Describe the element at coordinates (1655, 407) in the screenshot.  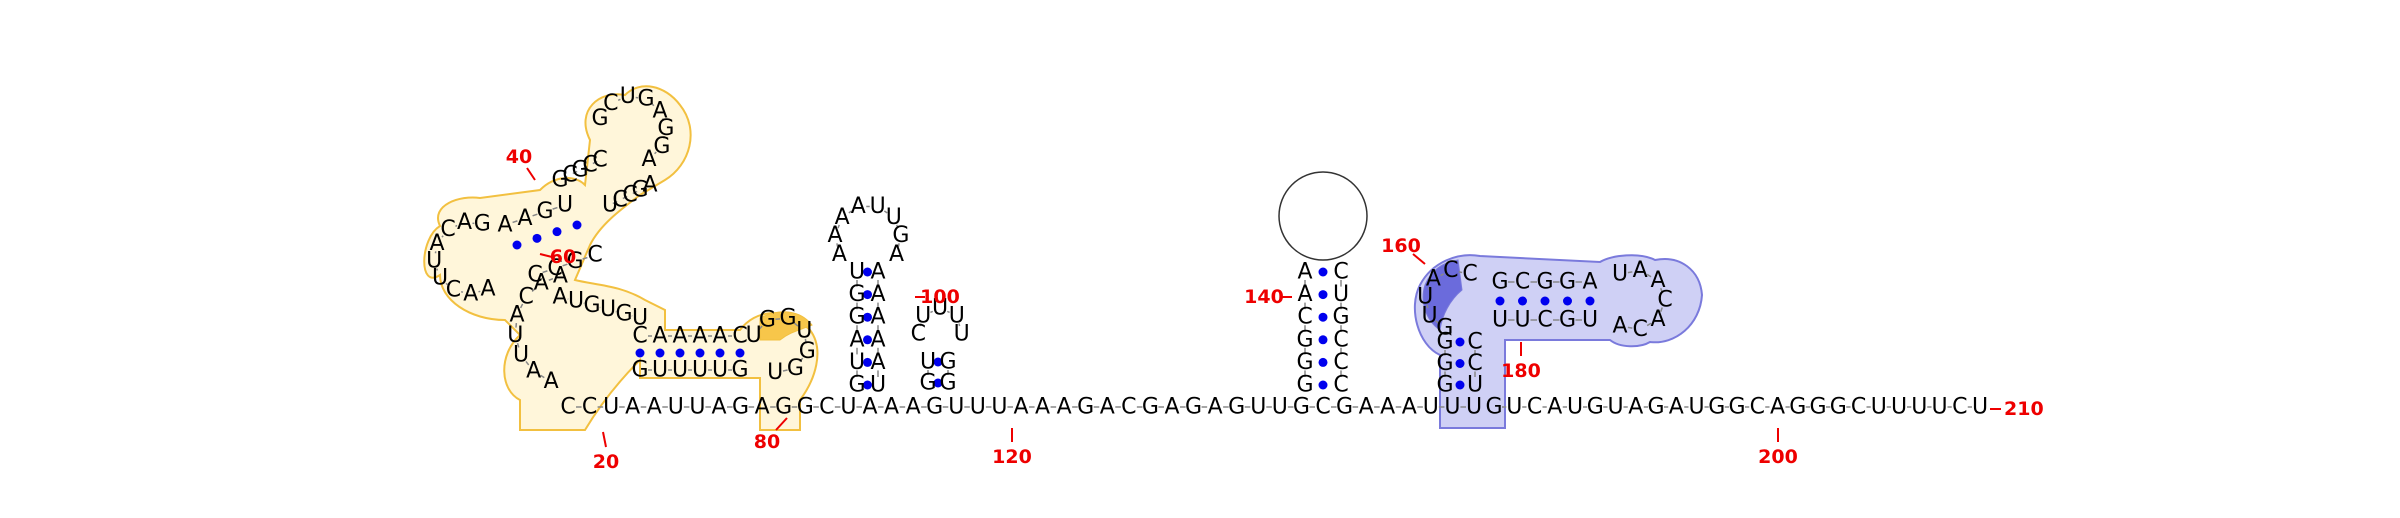
I see `tail-nucleotide: G` at that location.